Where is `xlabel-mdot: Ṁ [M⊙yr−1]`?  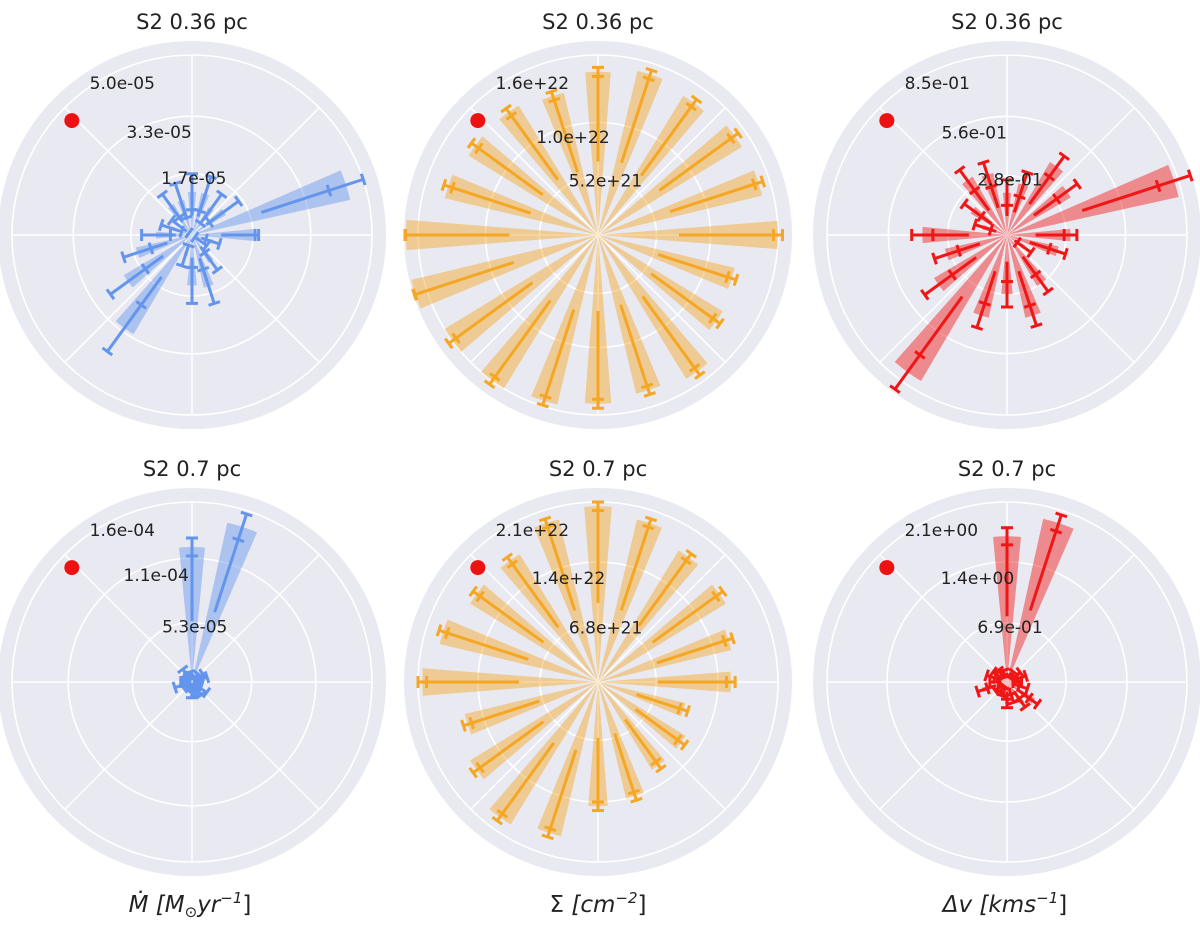
xlabel-mdot: Ṁ [M⊙yr−1] is located at coordinates (190, 905).